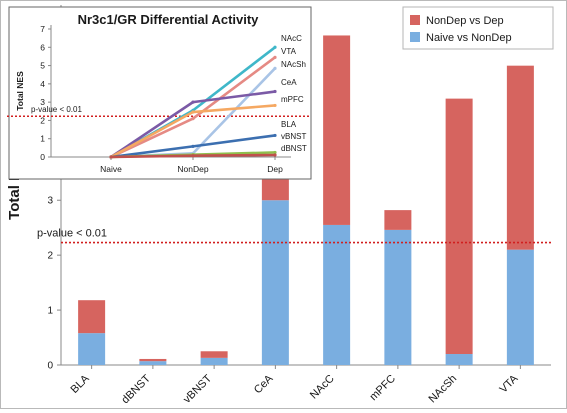  Describe the element at coordinates (136, 389) in the screenshot. I see `x-tick-label: dBNST` at that location.